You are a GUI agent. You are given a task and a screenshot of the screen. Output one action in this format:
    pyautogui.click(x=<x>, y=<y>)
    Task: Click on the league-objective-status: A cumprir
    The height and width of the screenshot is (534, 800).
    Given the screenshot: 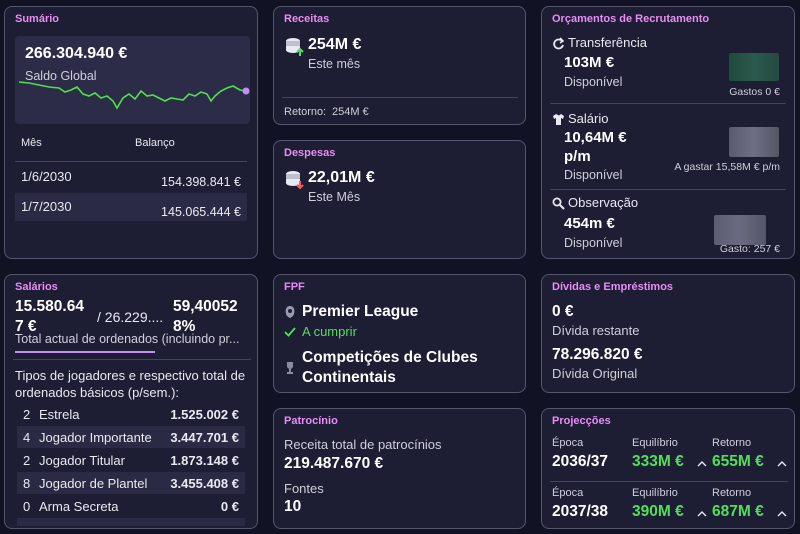 What is the action you would take?
    pyautogui.click(x=329, y=331)
    